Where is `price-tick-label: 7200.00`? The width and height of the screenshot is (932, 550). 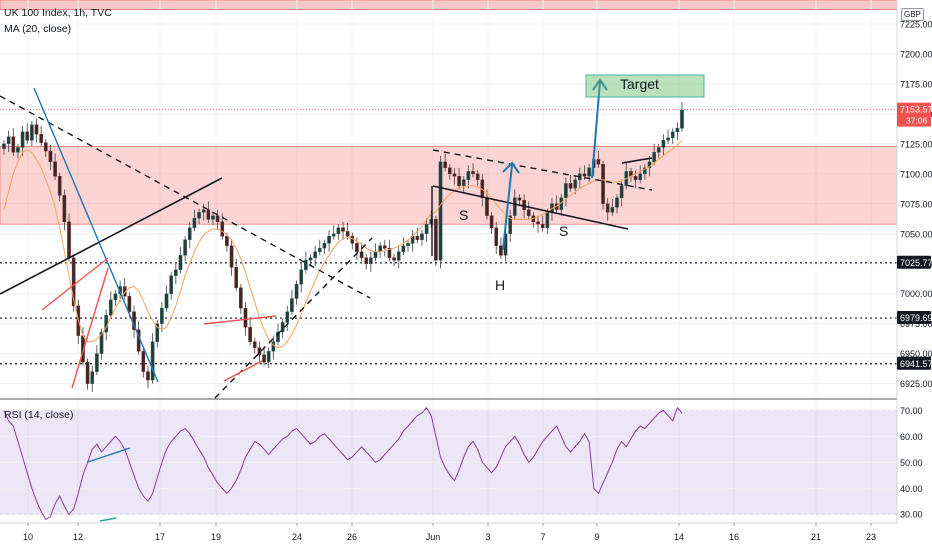
price-tick-label: 7200.00 is located at coordinates (916, 54).